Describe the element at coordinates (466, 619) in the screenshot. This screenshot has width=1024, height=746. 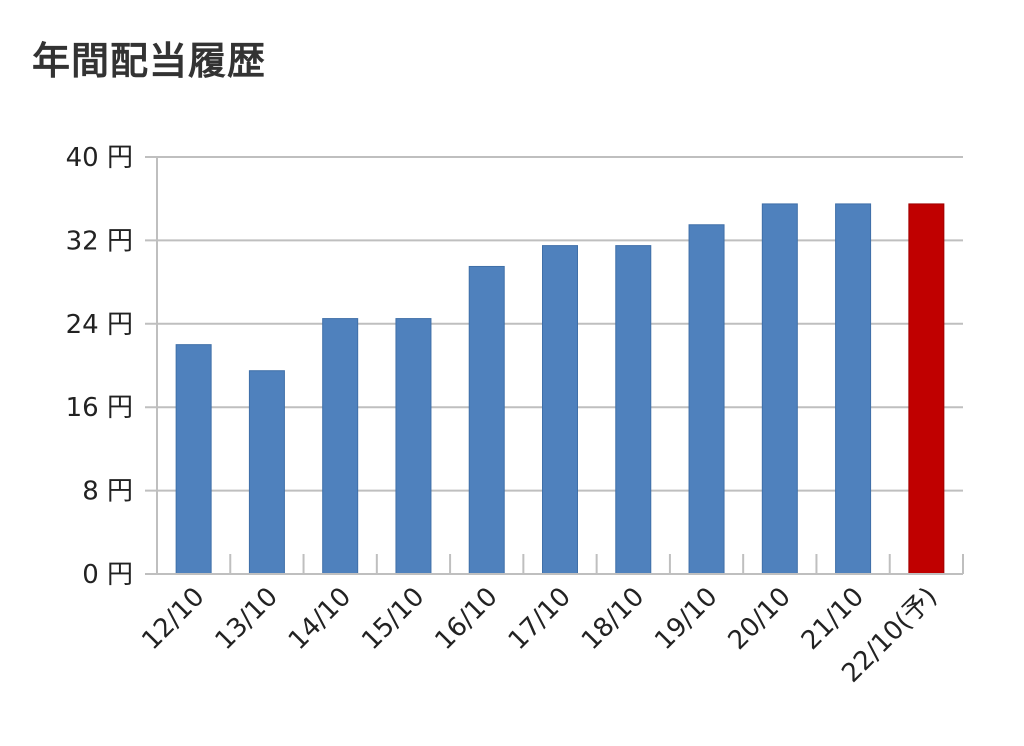
I see `x-tick-label-16/10: 16/10` at that location.